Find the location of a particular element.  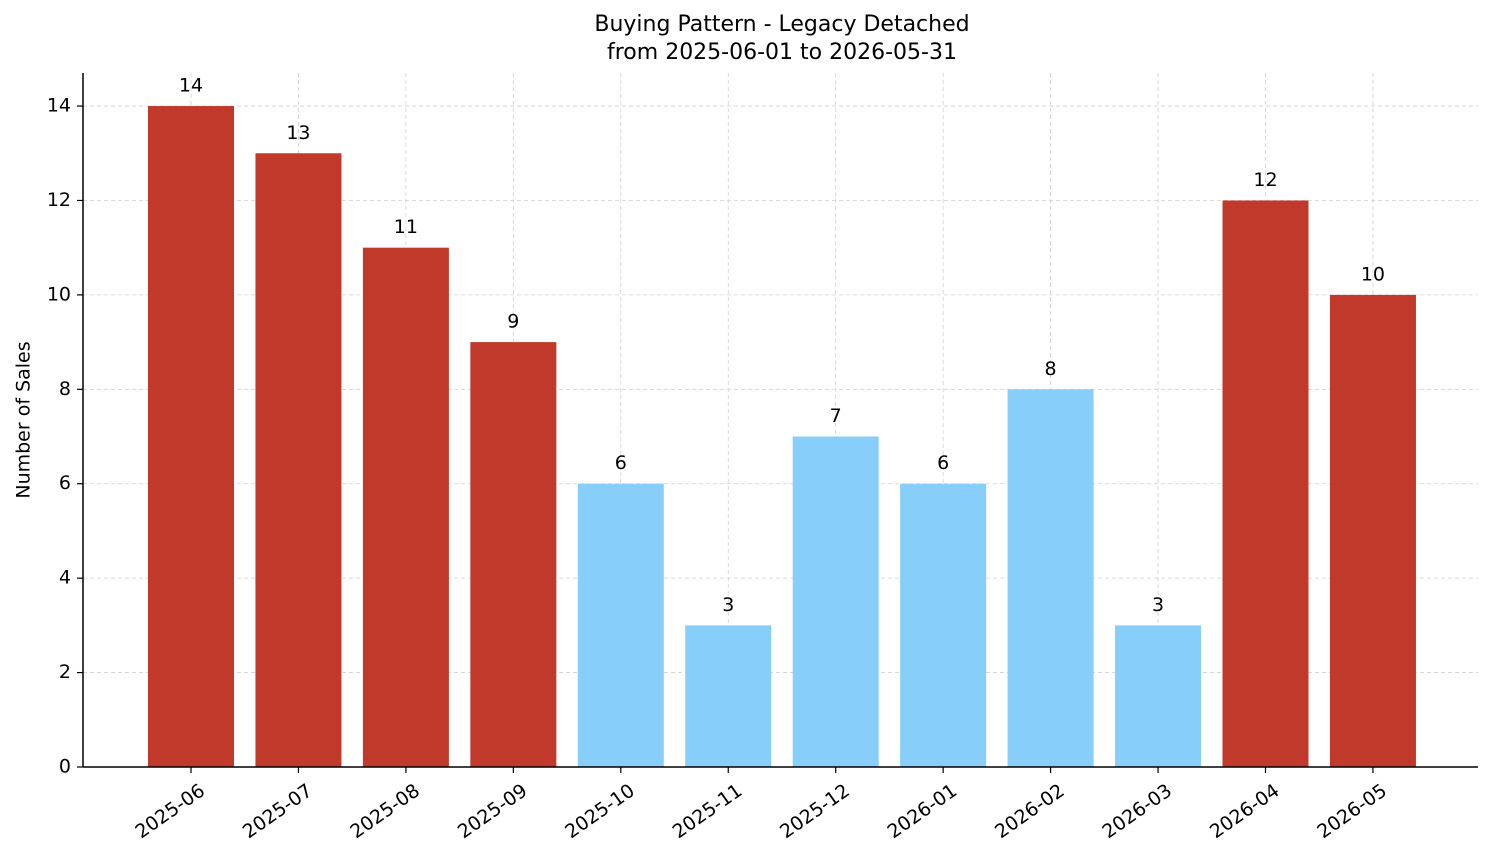

y-tick-label: 2 is located at coordinates (65, 672).